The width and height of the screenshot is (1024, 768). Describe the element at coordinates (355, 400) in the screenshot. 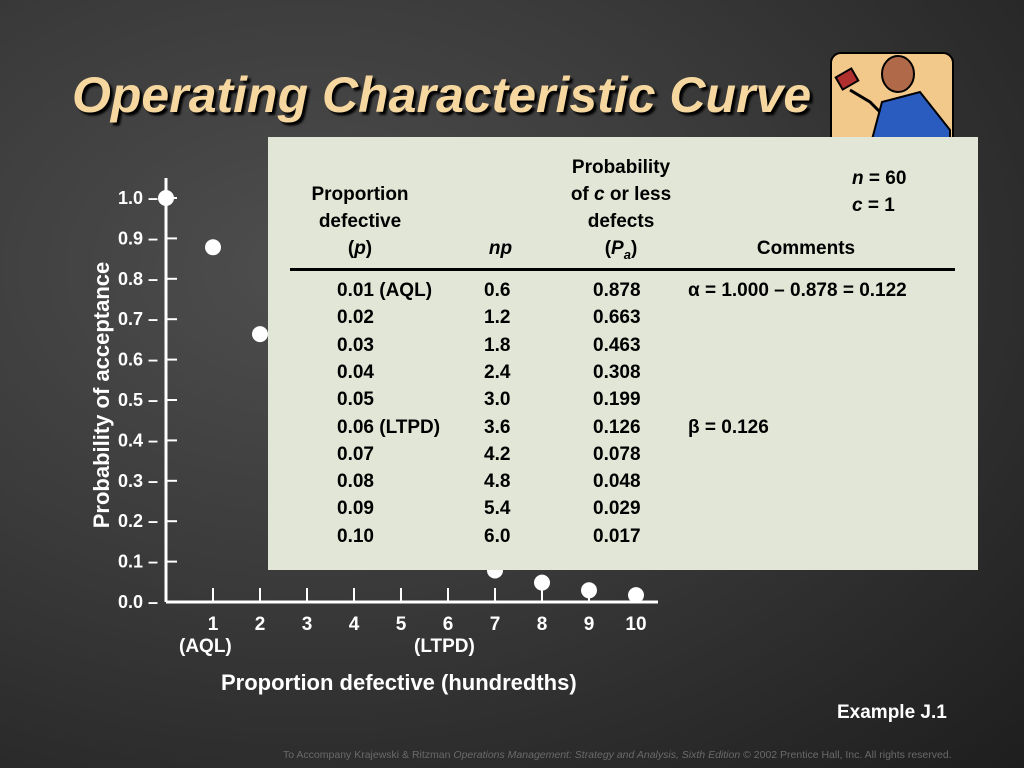

I see `cell-proportion: 0.05` at that location.